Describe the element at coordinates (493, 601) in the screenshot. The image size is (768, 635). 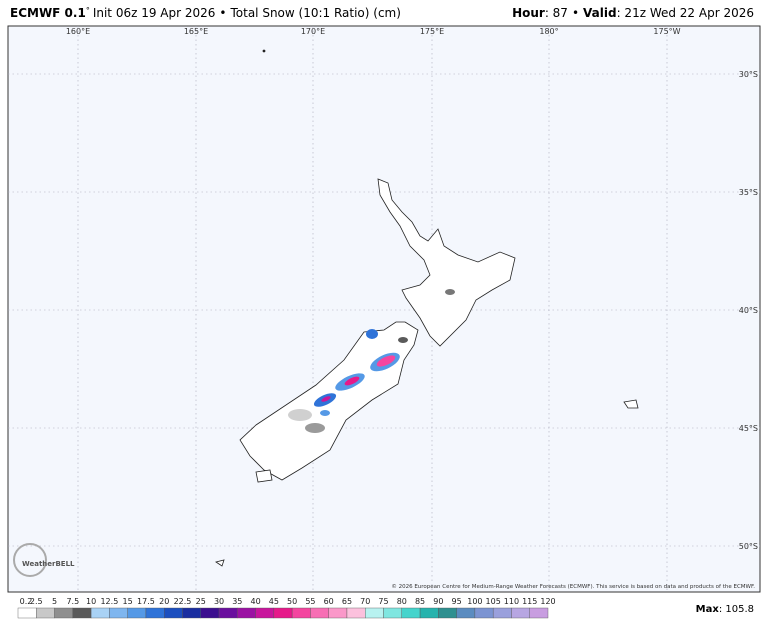
I see `colorbar-label: 105` at that location.